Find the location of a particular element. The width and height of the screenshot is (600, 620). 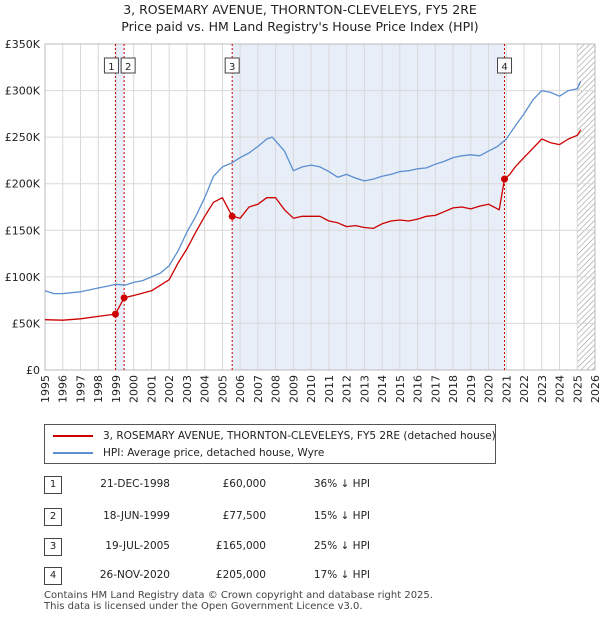

x-tick-label: 2024 is located at coordinates (560, 389).